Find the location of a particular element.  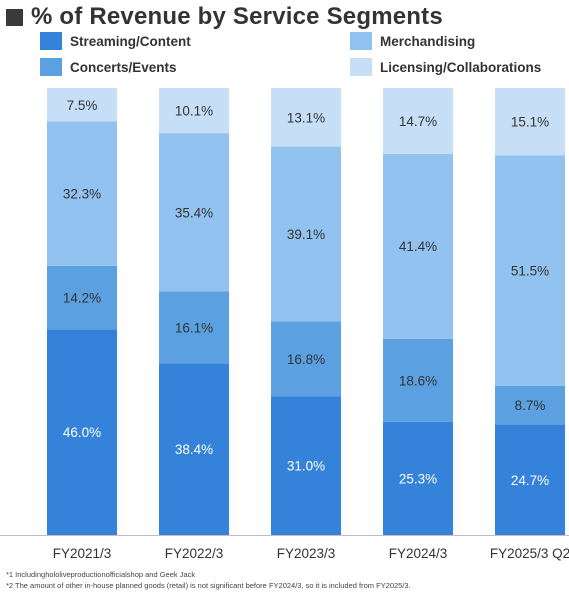

data-label-streaming-content: 46.0% is located at coordinates (82, 432).